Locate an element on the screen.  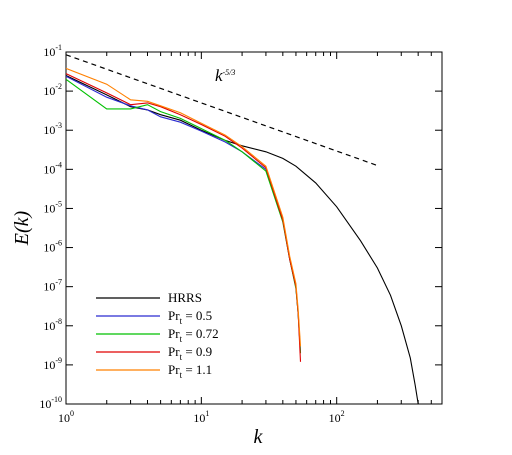
x-tick-label: 10² is located at coordinates (337, 417).